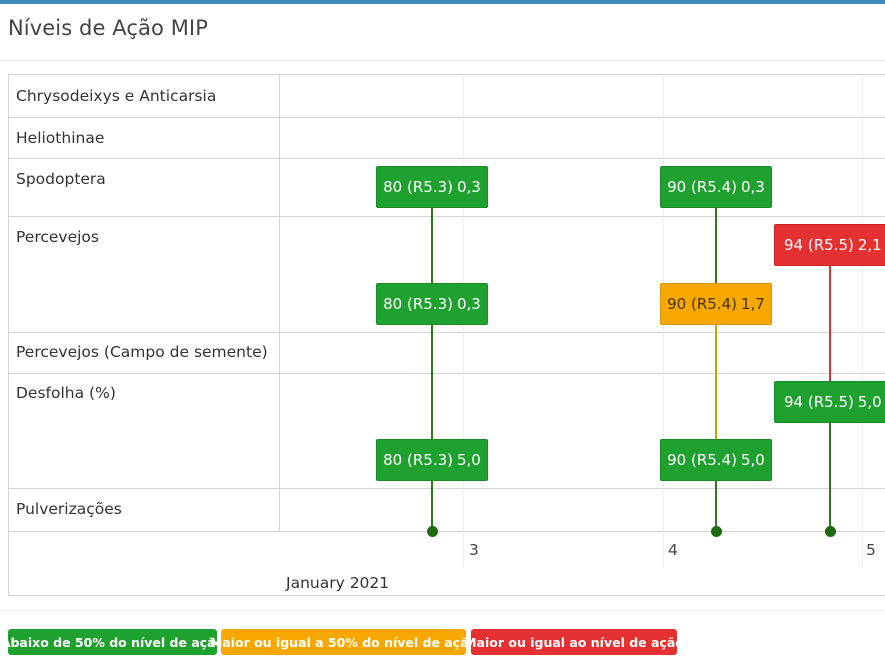 The image size is (885, 665). What do you see at coordinates (862, 321) in the screenshot?
I see `tick-gridline` at bounding box center [862, 321].